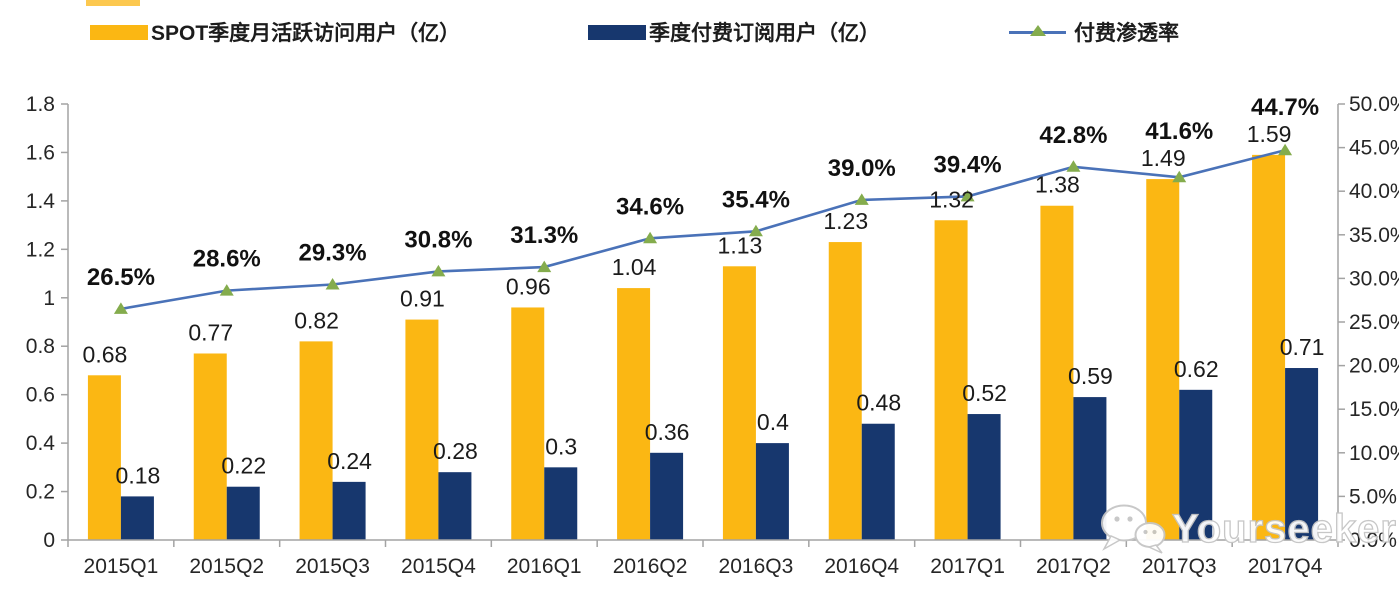  Describe the element at coordinates (951, 199) in the screenshot. I see `label-mau-2017Q1: 1.32` at that location.